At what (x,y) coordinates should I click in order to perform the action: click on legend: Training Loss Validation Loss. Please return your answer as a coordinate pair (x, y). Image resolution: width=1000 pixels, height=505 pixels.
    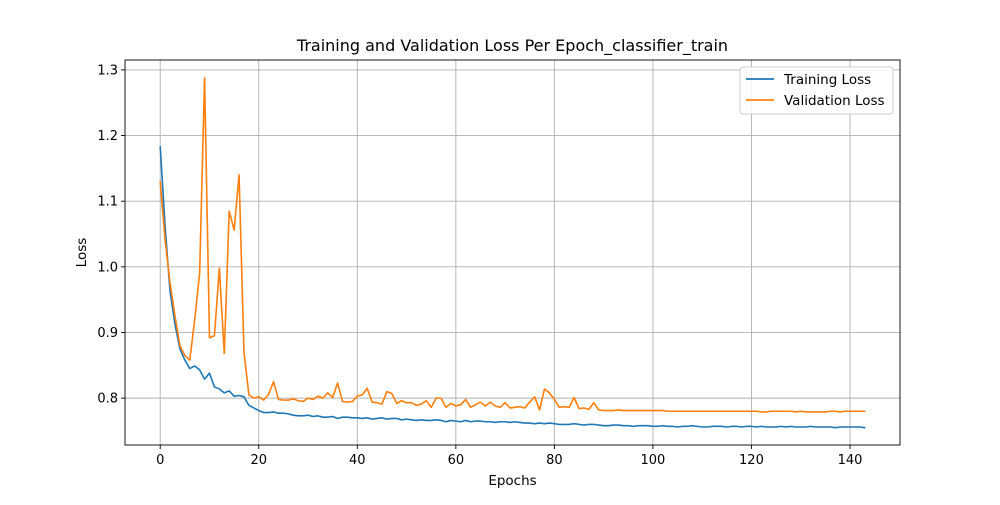
    Looking at the image, I should click on (816, 90).